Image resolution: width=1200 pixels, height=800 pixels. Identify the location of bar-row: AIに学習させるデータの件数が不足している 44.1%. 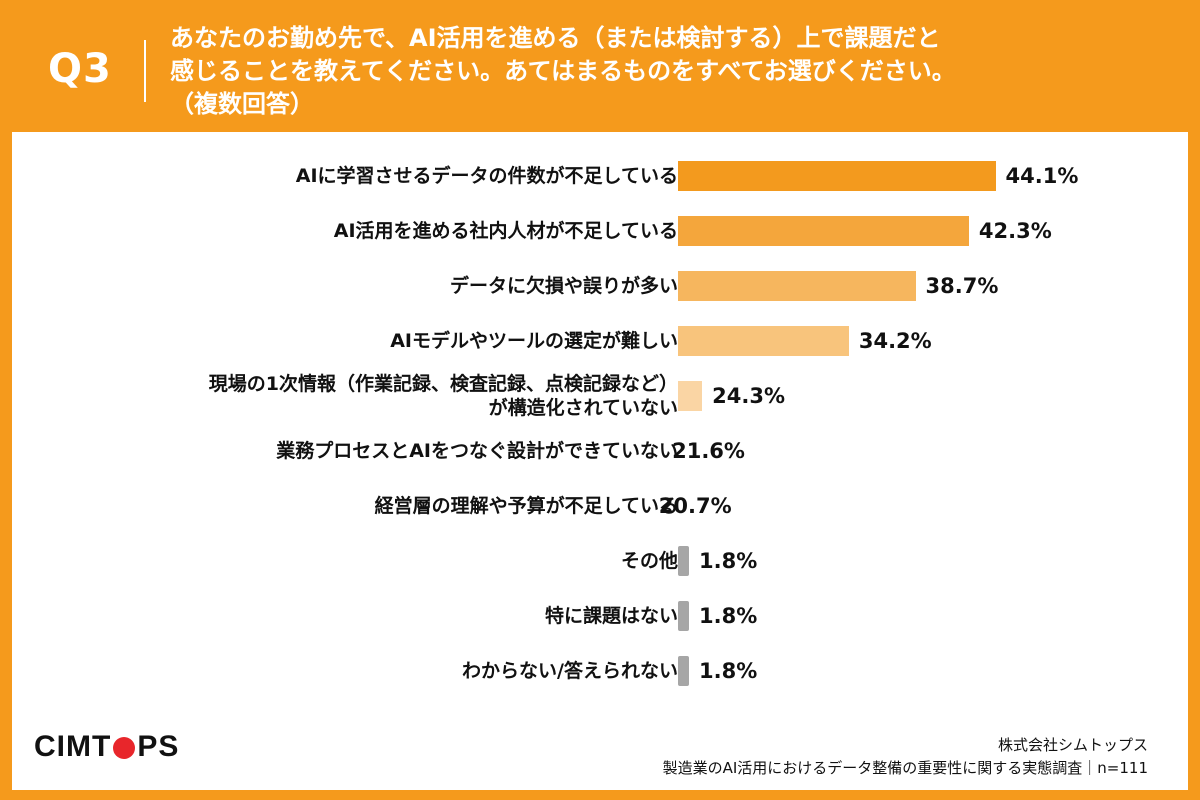
(600, 176).